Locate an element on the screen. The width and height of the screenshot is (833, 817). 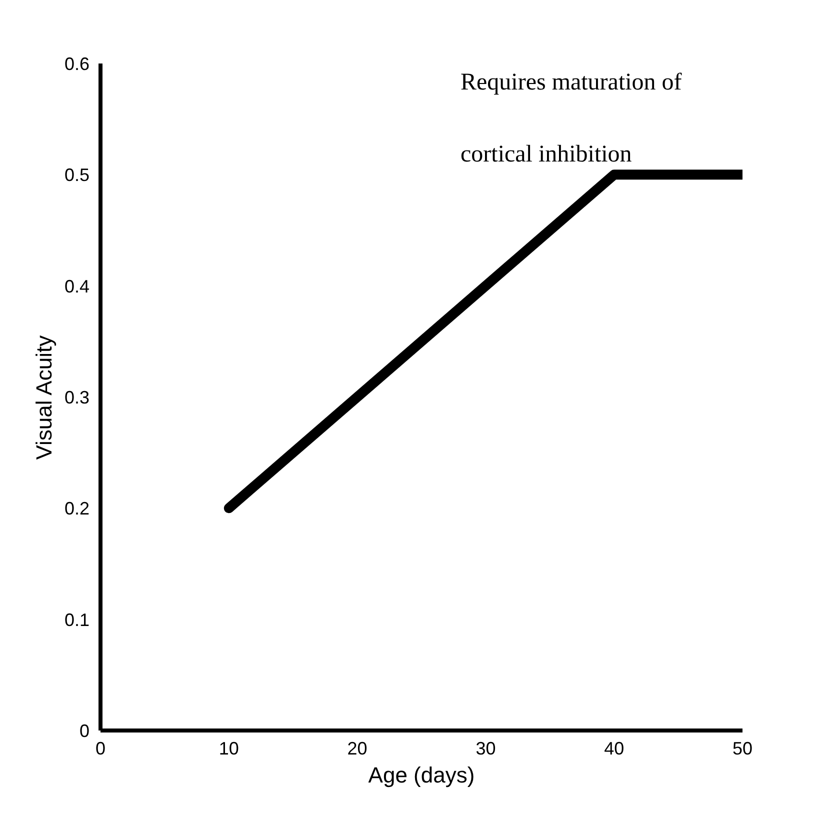
x-tick-label: 50 is located at coordinates (742, 748).